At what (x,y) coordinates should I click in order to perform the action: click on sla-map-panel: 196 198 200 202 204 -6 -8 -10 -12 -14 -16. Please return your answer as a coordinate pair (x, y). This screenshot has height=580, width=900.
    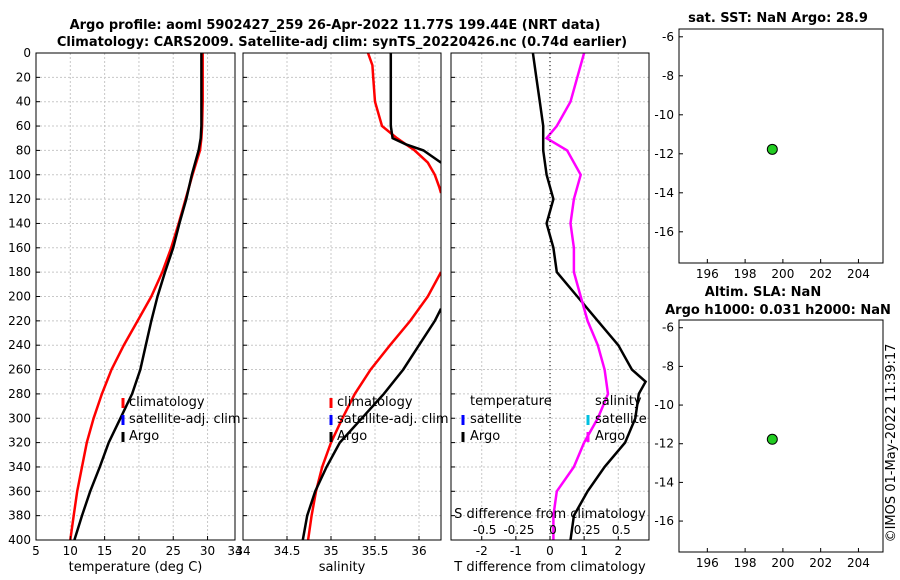
    Looking at the image, I should click on (769, 444).